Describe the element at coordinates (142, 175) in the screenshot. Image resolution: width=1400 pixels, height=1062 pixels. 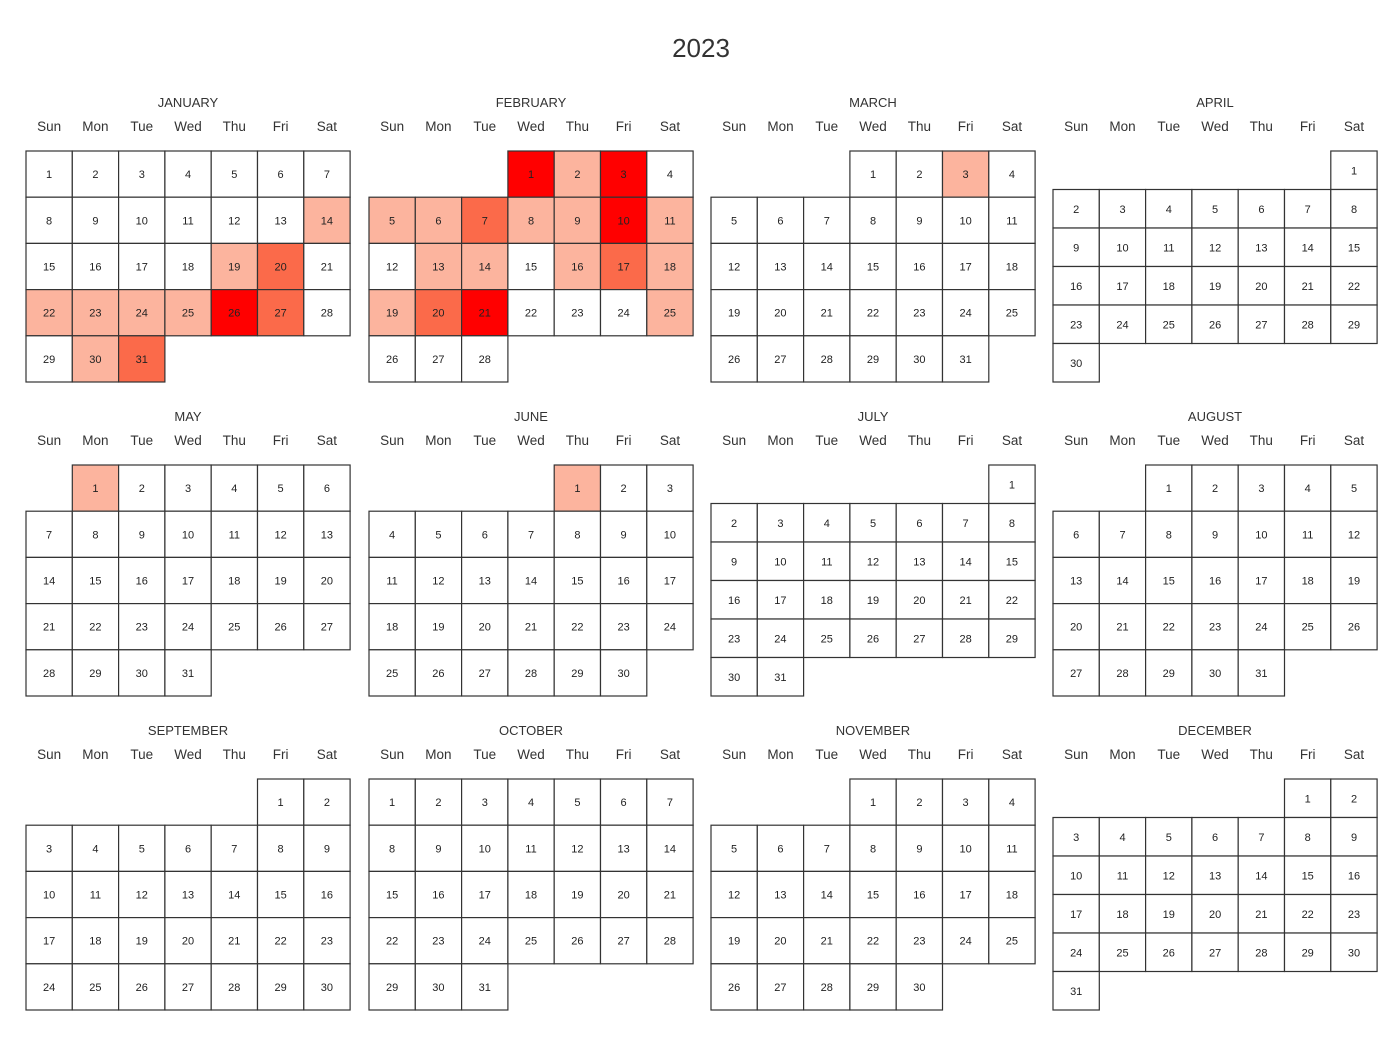
I see `day-label: 3` at that location.